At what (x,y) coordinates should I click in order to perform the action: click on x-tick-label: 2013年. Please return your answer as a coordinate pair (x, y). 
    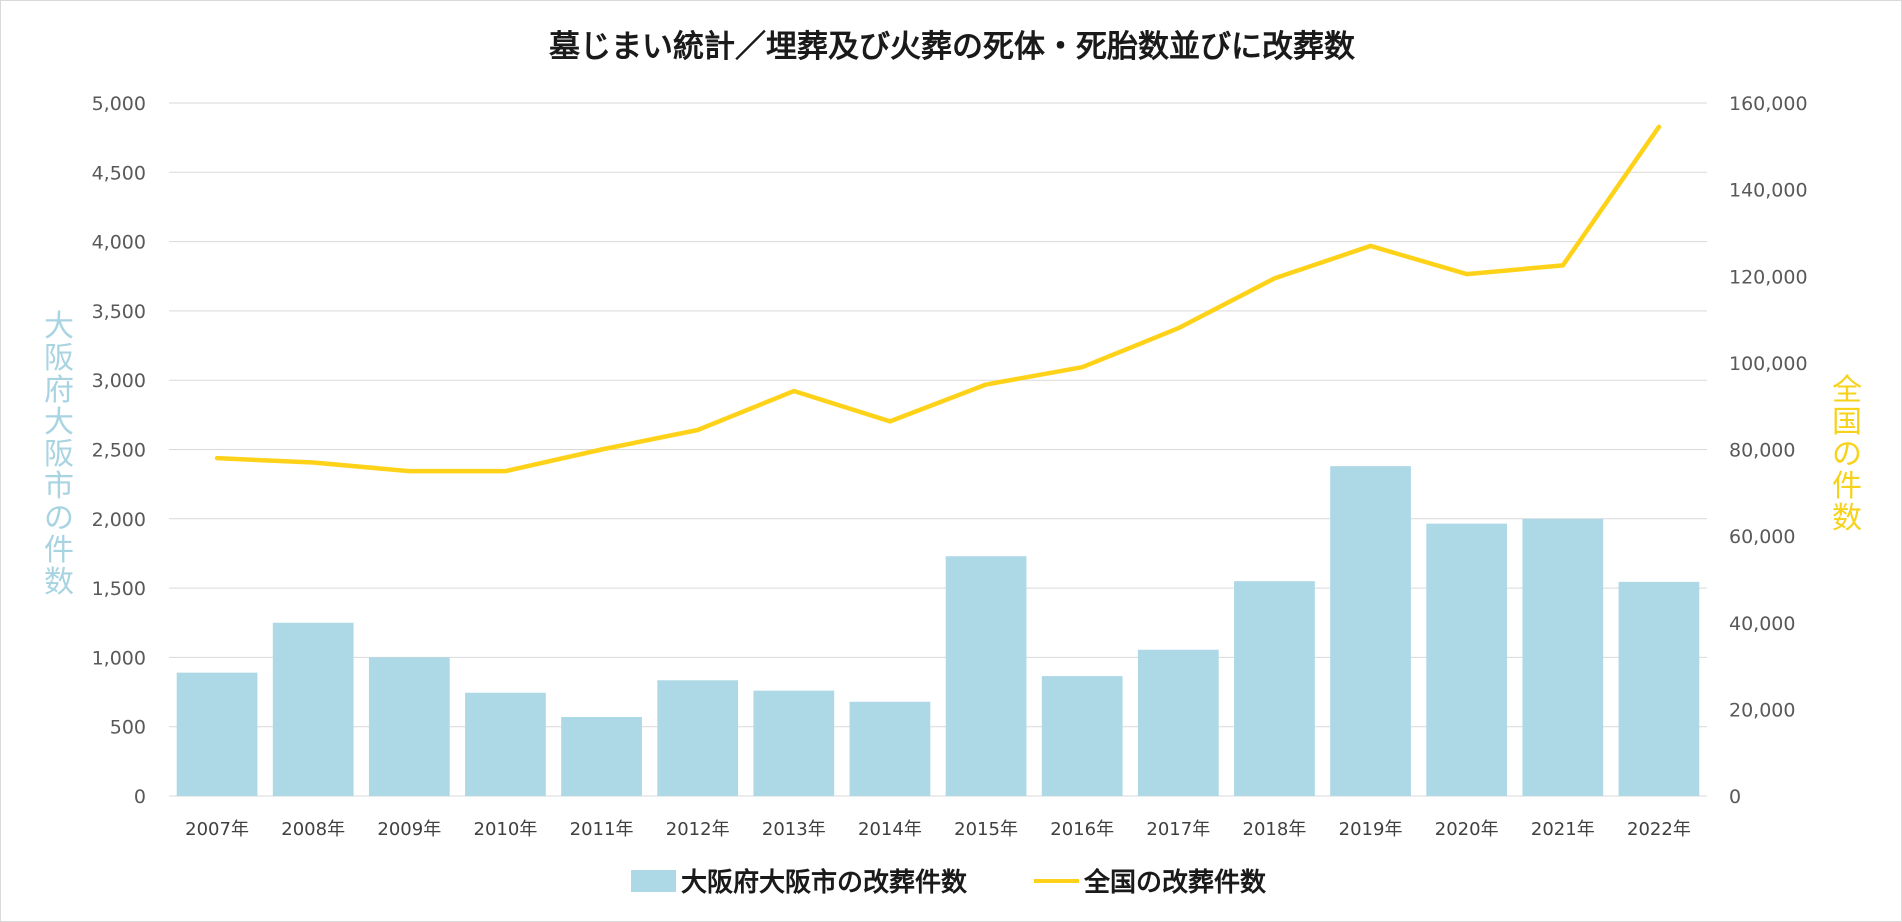
    Looking at the image, I should click on (794, 829).